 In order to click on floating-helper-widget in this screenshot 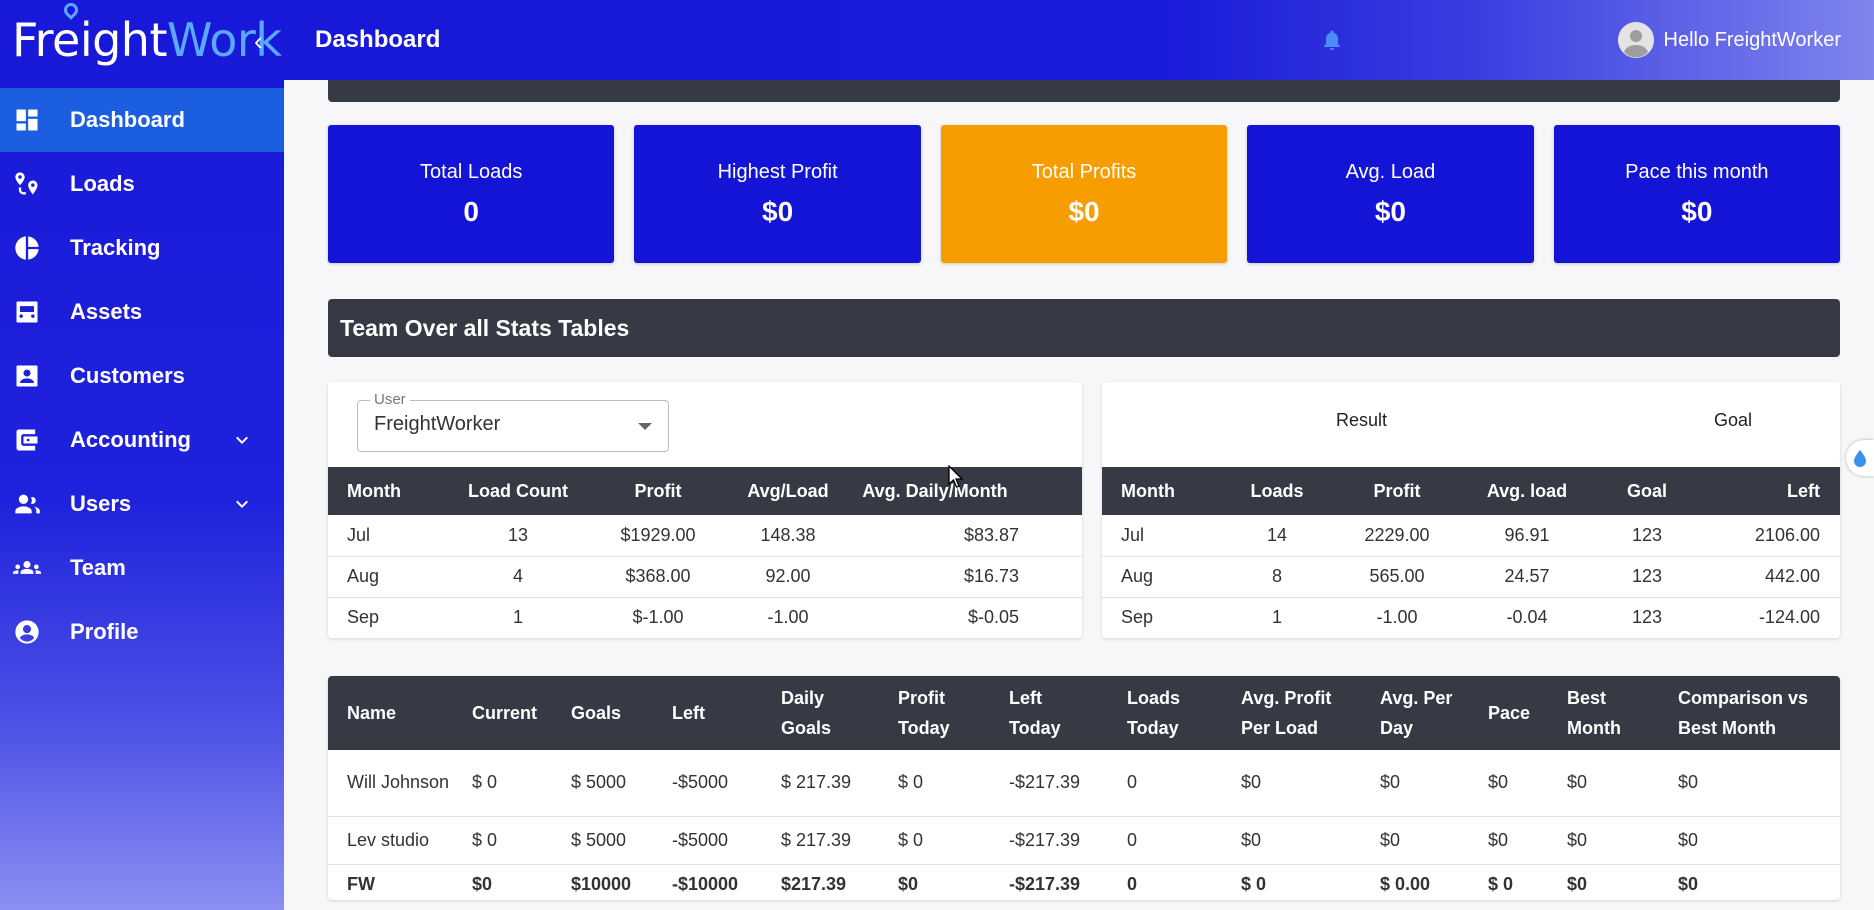, I will do `click(1860, 458)`.